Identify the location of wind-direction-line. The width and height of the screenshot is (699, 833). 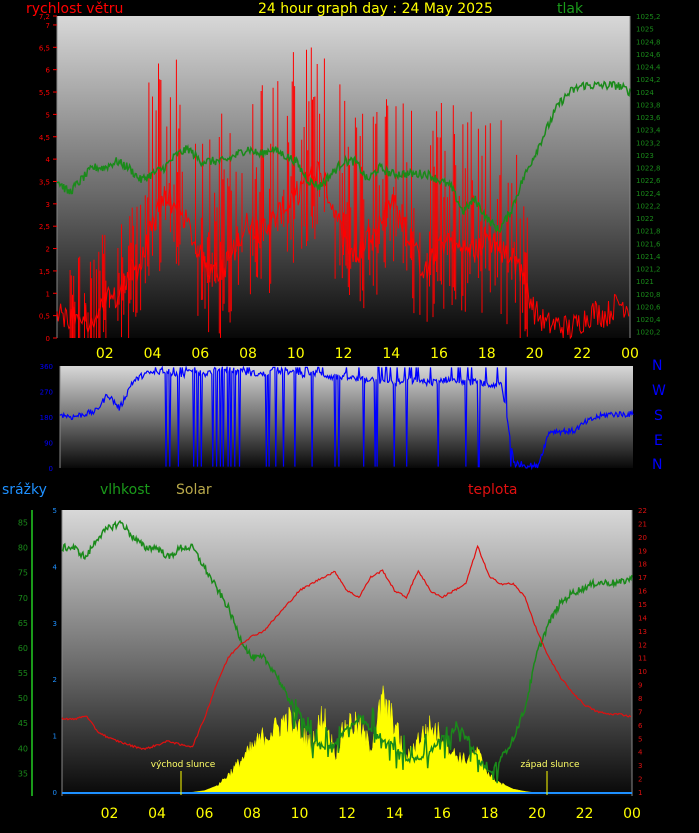
(346, 418).